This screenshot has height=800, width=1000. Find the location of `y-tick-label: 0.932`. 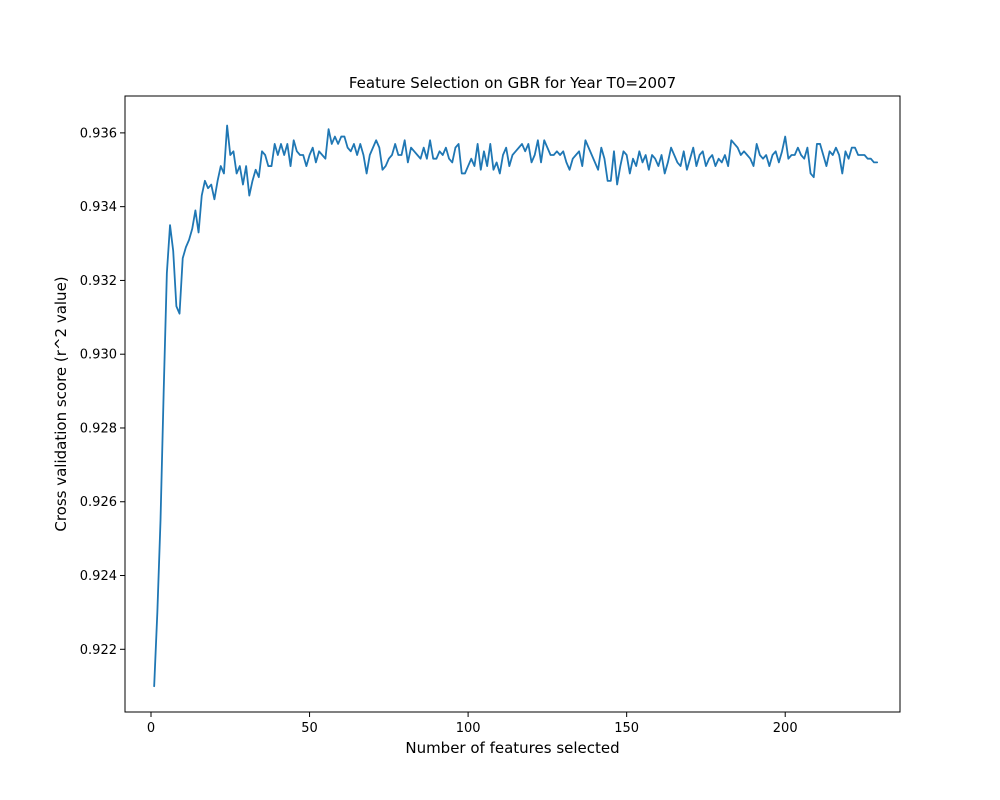

y-tick-label: 0.932 is located at coordinates (98, 281).